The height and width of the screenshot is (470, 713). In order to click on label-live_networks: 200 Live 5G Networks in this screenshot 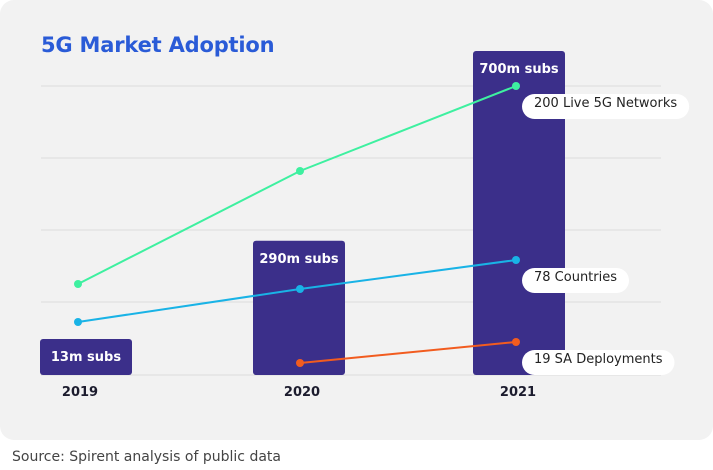, I will do `click(605, 103)`.